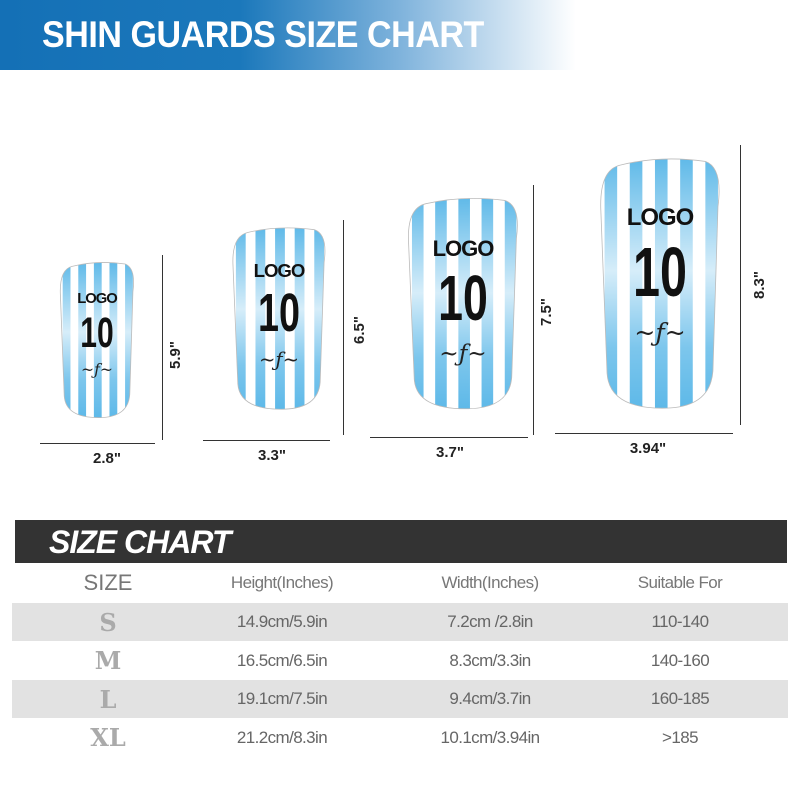  What do you see at coordinates (400, 661) in the screenshot?
I see `table-row: M 16.5cm/6.5in 8.3cm/3.3in 140-160` at bounding box center [400, 661].